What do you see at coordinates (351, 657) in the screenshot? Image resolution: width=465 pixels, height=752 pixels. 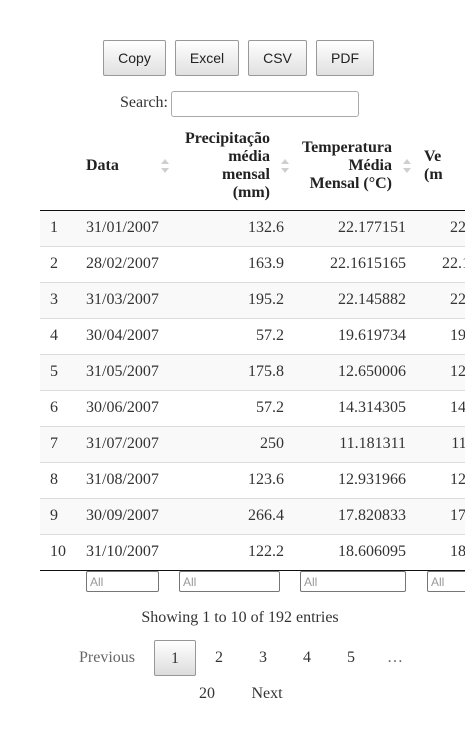 I see `page-button-5: 5` at bounding box center [351, 657].